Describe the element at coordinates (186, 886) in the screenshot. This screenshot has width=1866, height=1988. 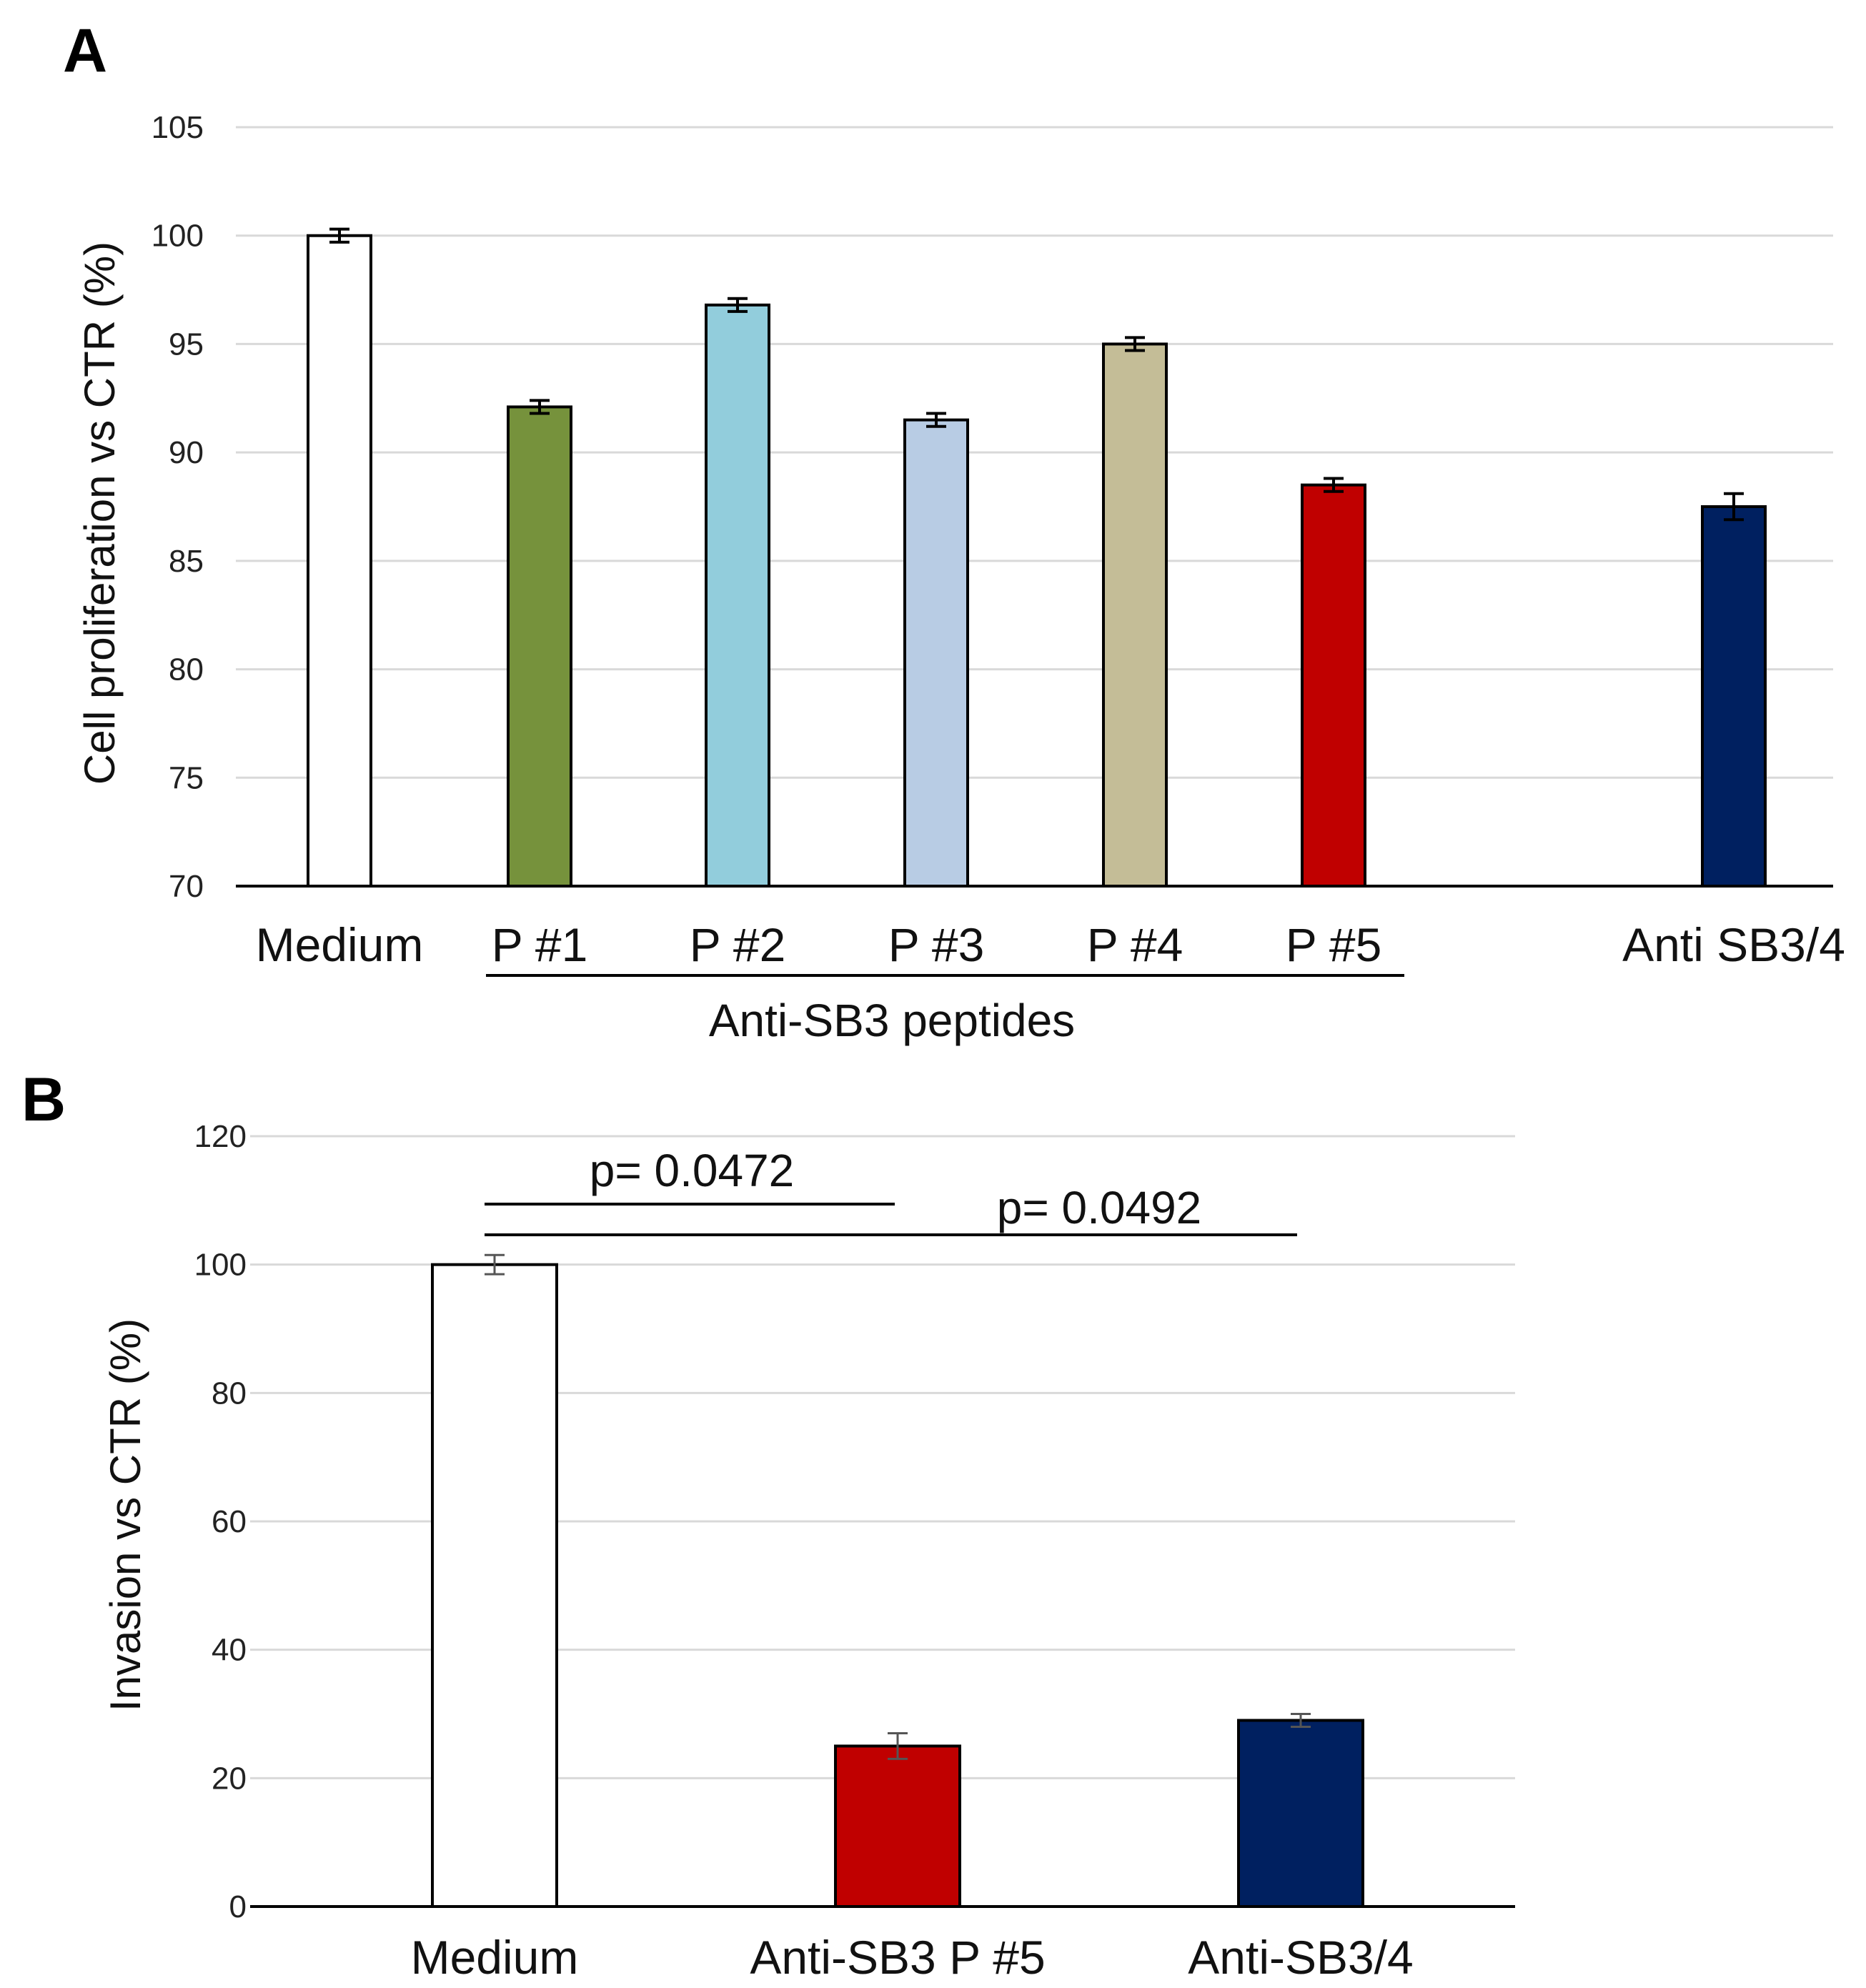
I see `panel-a-y-tick-label: 70` at that location.